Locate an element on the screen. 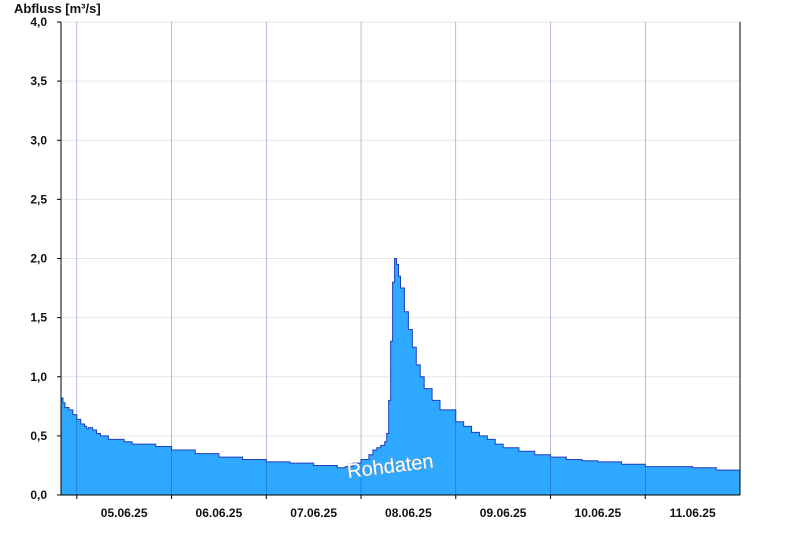  y-tick-label: 1,5 is located at coordinates (38, 318).